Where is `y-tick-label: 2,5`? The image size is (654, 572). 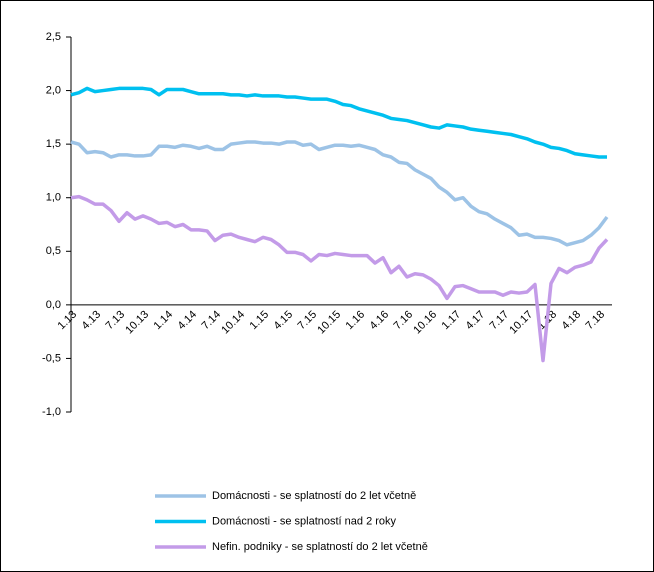
y-tick-label: 2,5 is located at coordinates (53, 37).